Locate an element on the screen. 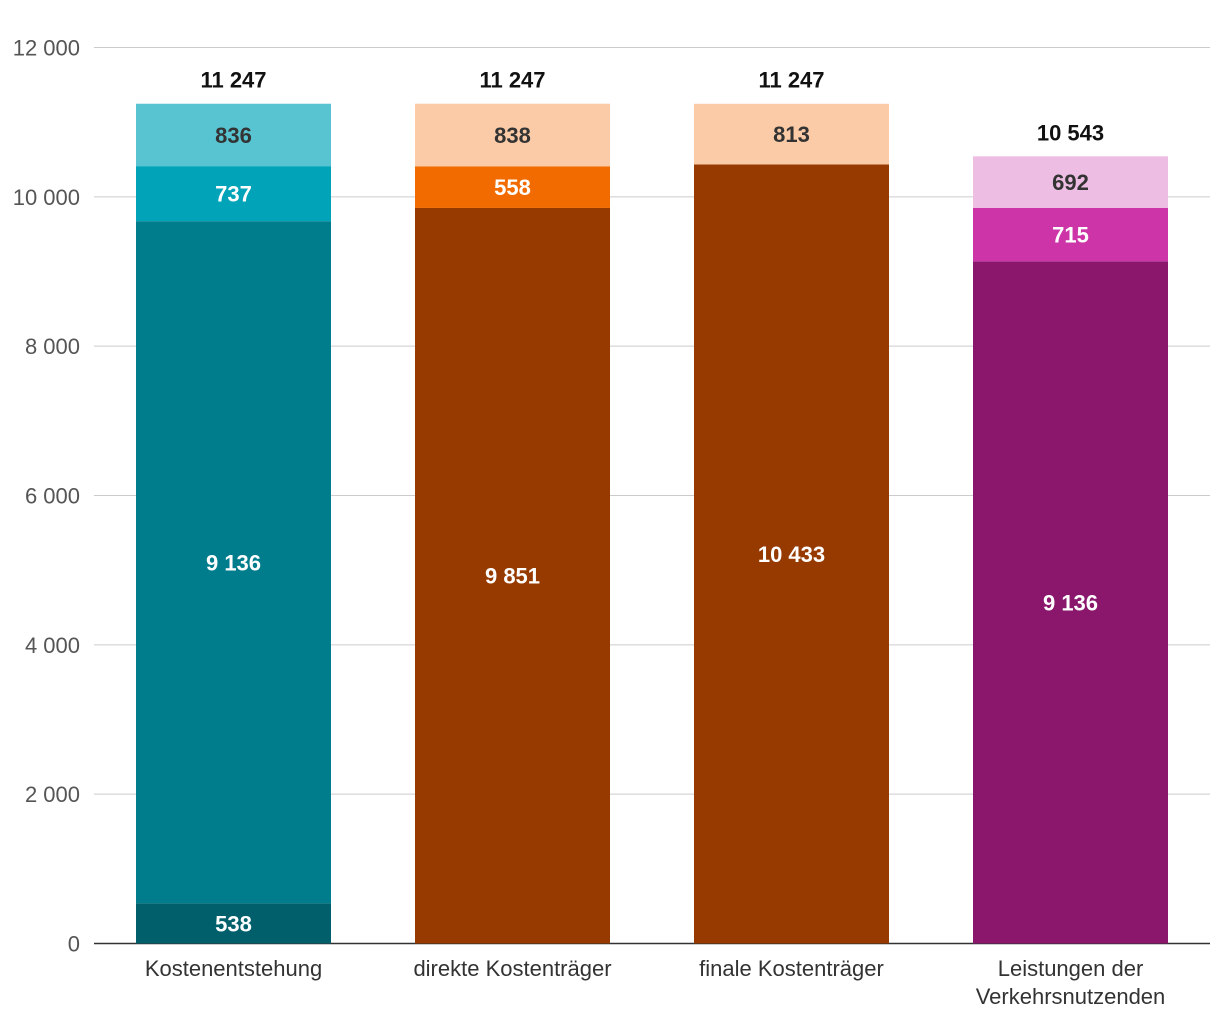 This screenshot has width=1220, height=1020. y-tick-label: 8 000 is located at coordinates (52, 346).